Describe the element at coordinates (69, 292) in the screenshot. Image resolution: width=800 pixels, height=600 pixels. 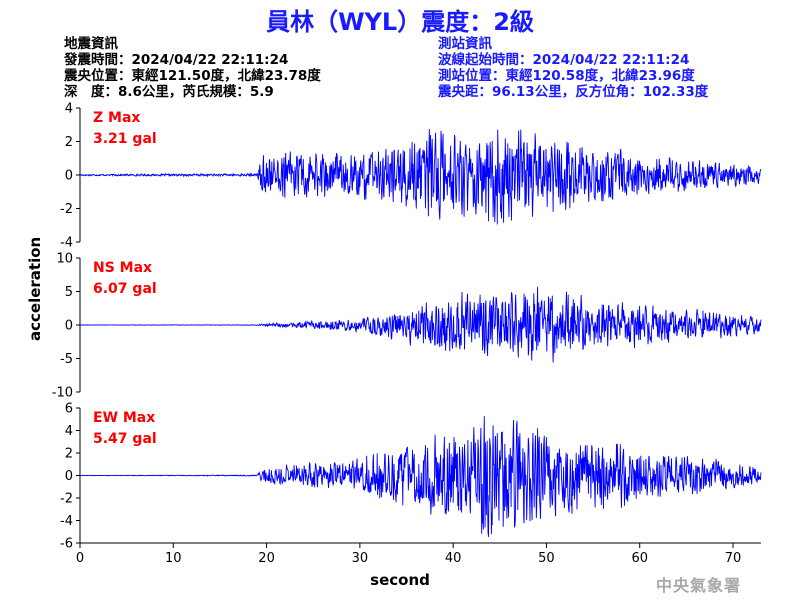
I see `y-tick-label: 5` at that location.